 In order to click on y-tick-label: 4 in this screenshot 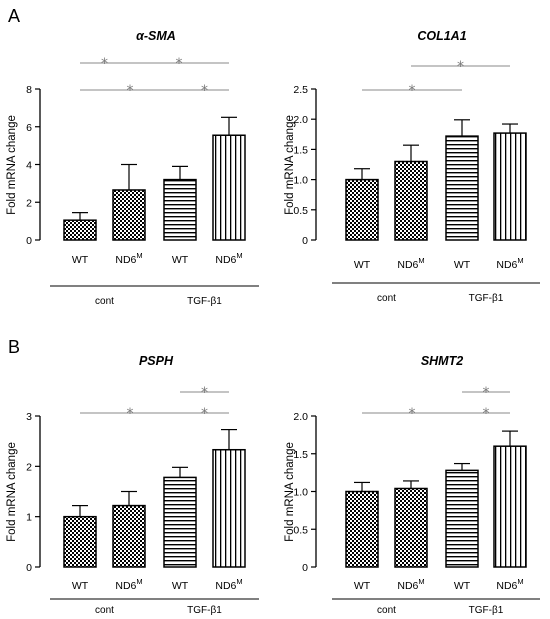, I will do `click(29, 166)`.